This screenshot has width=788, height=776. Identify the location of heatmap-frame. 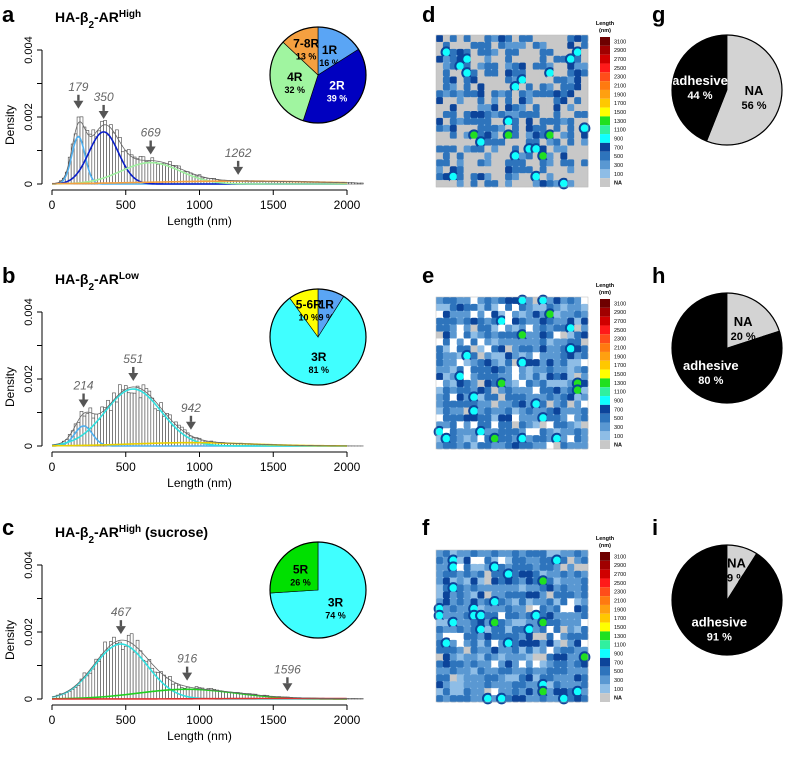
(512, 111).